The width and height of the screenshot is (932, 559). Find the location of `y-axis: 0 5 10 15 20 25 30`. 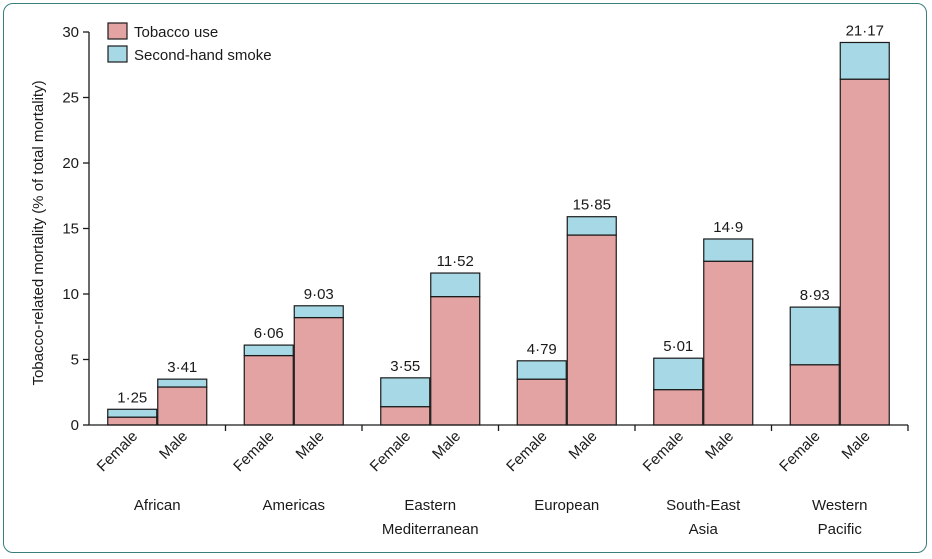

y-axis: 0 5 10 15 20 25 30 is located at coordinates (76, 229).